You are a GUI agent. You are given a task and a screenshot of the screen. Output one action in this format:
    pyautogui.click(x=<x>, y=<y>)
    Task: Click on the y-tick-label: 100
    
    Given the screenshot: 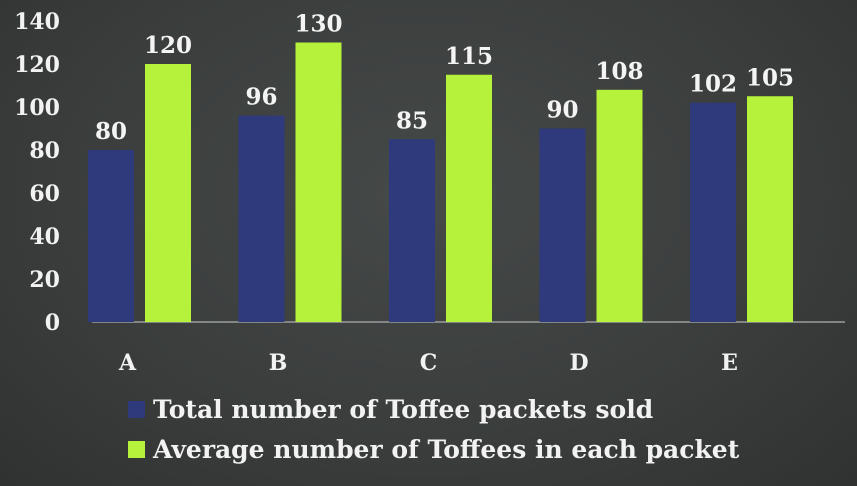 What is the action you would take?
    pyautogui.click(x=37, y=108)
    